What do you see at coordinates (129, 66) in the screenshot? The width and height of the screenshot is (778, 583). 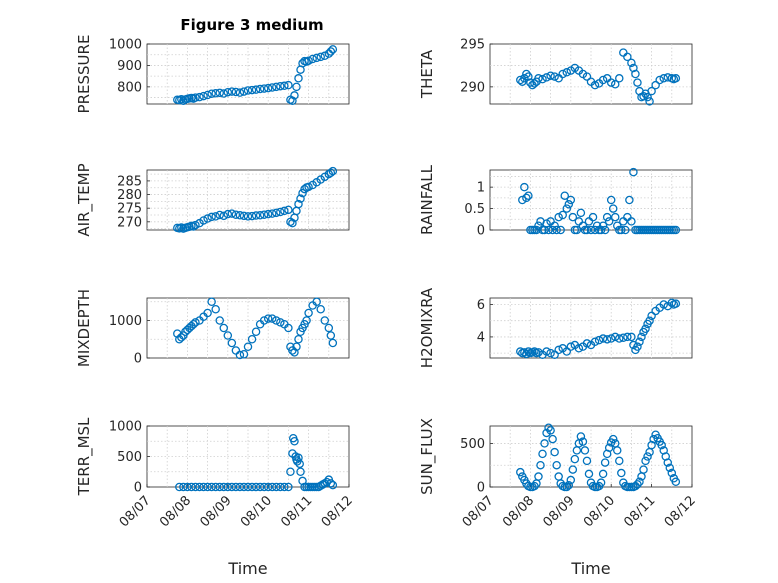 I see `y-tick-label: 900` at bounding box center [129, 66].